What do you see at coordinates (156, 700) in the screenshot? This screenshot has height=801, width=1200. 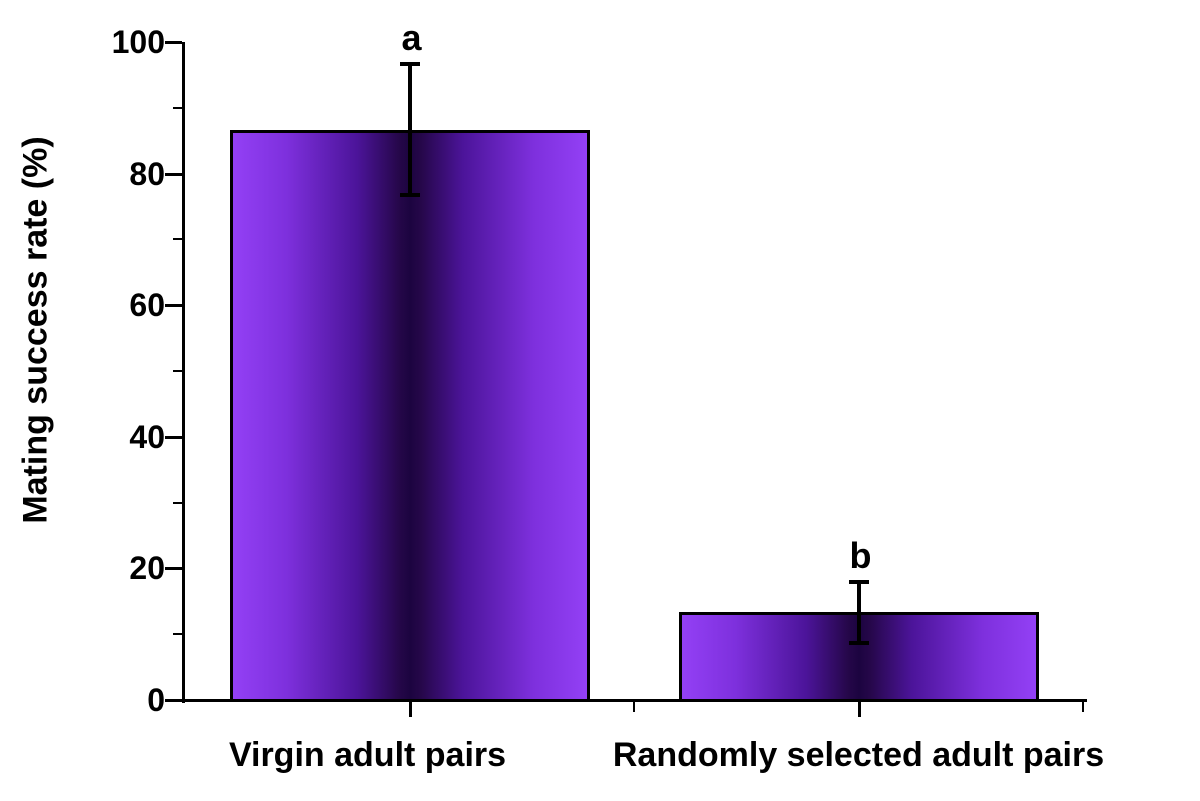 I see `y-tick-label: 0` at bounding box center [156, 700].